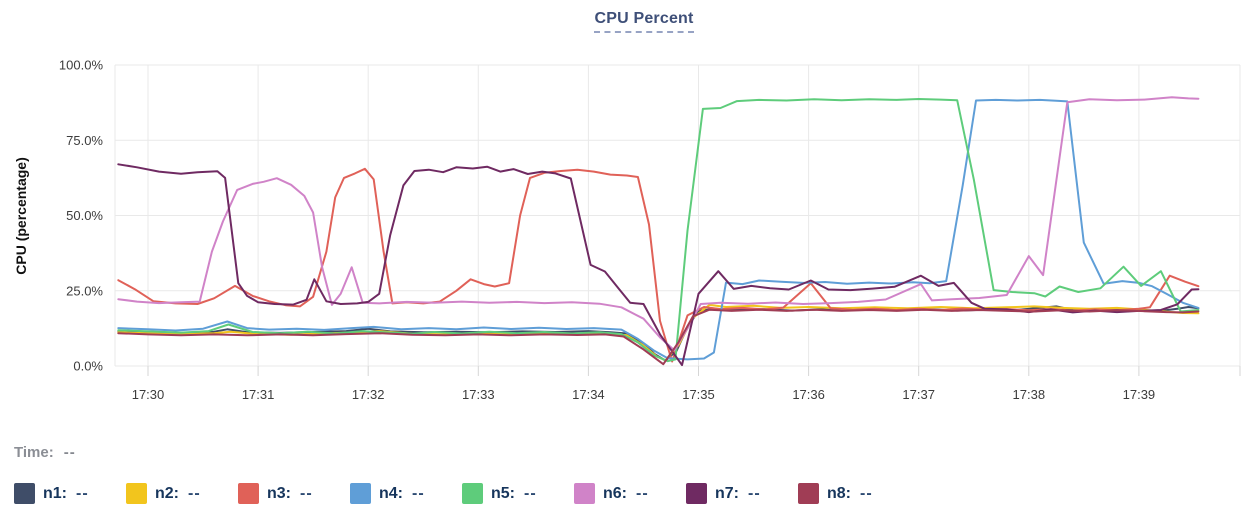 This screenshot has width=1254, height=530. I want to click on legend-value-n8: --, so click(866, 493).